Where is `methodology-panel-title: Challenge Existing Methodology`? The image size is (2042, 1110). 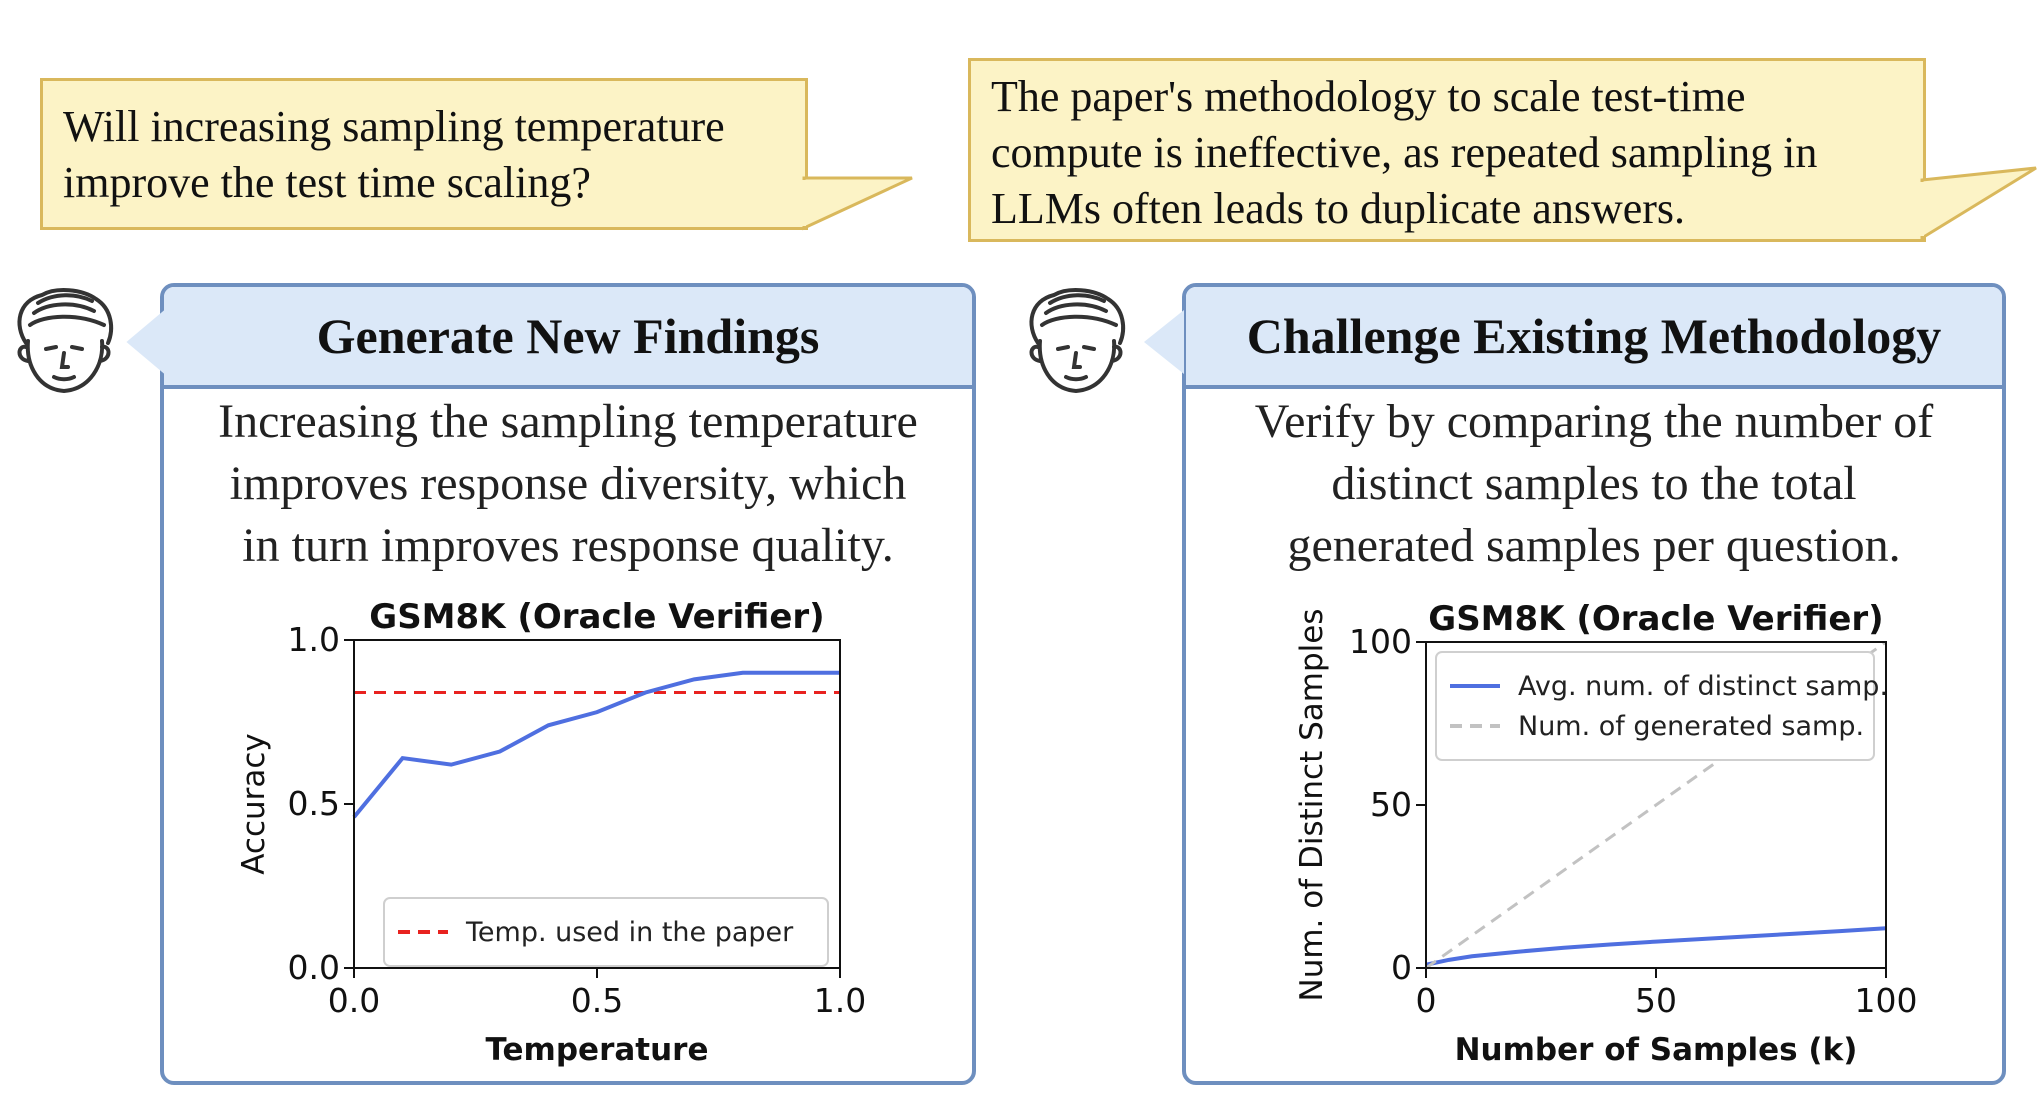
methodology-panel-title: Challenge Existing Methodology is located at coordinates (1594, 338).